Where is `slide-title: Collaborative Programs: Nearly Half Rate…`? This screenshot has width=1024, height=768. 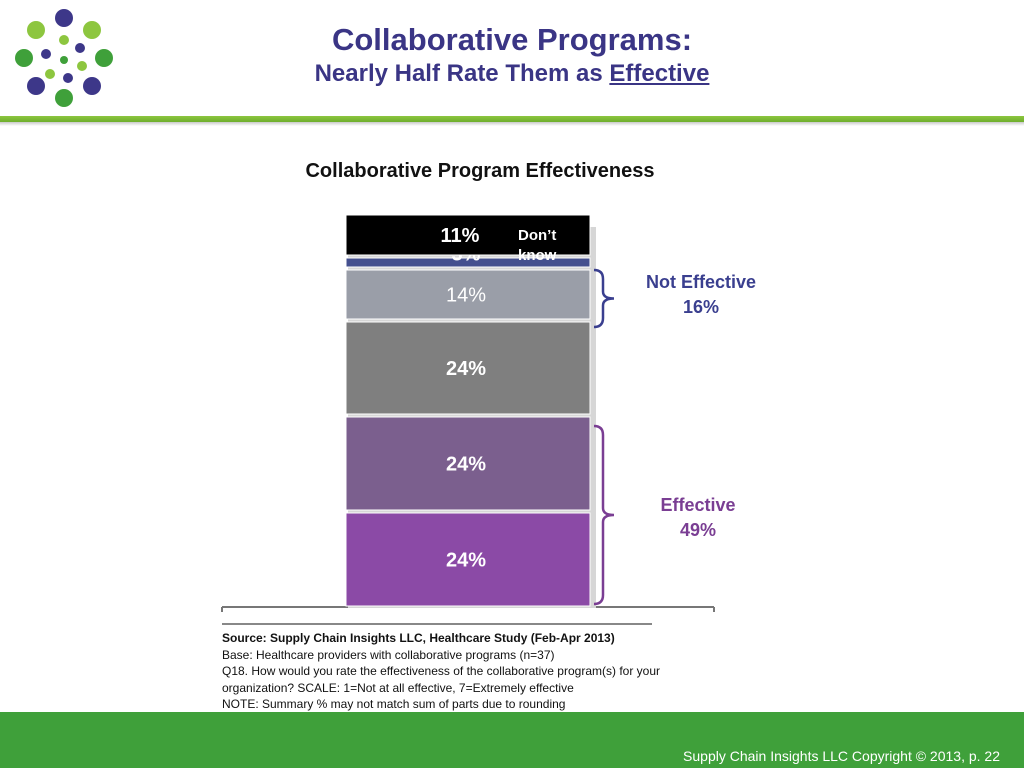 slide-title: Collaborative Programs: Nearly Half Rate… is located at coordinates (512, 56).